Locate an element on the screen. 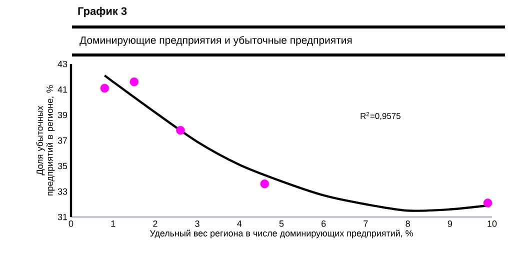 Image resolution: width=518 pixels, height=262 pixels. chart-title: График 3 is located at coordinates (102, 12).